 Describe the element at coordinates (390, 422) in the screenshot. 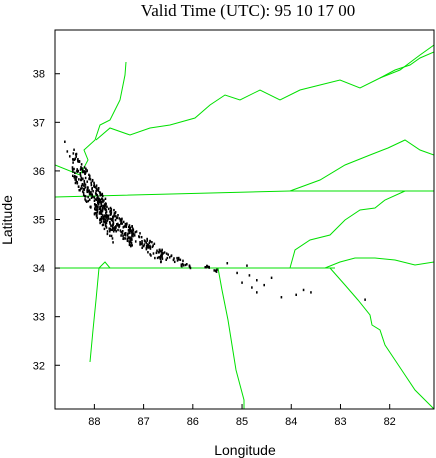

I see `x-tick-label: 82` at that location.